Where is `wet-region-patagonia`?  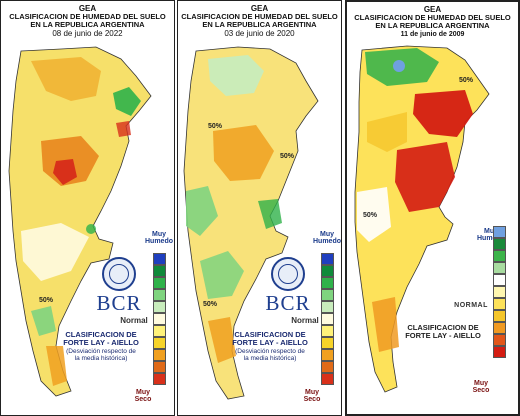 wet-region-patagonia is located at coordinates (222, 275).